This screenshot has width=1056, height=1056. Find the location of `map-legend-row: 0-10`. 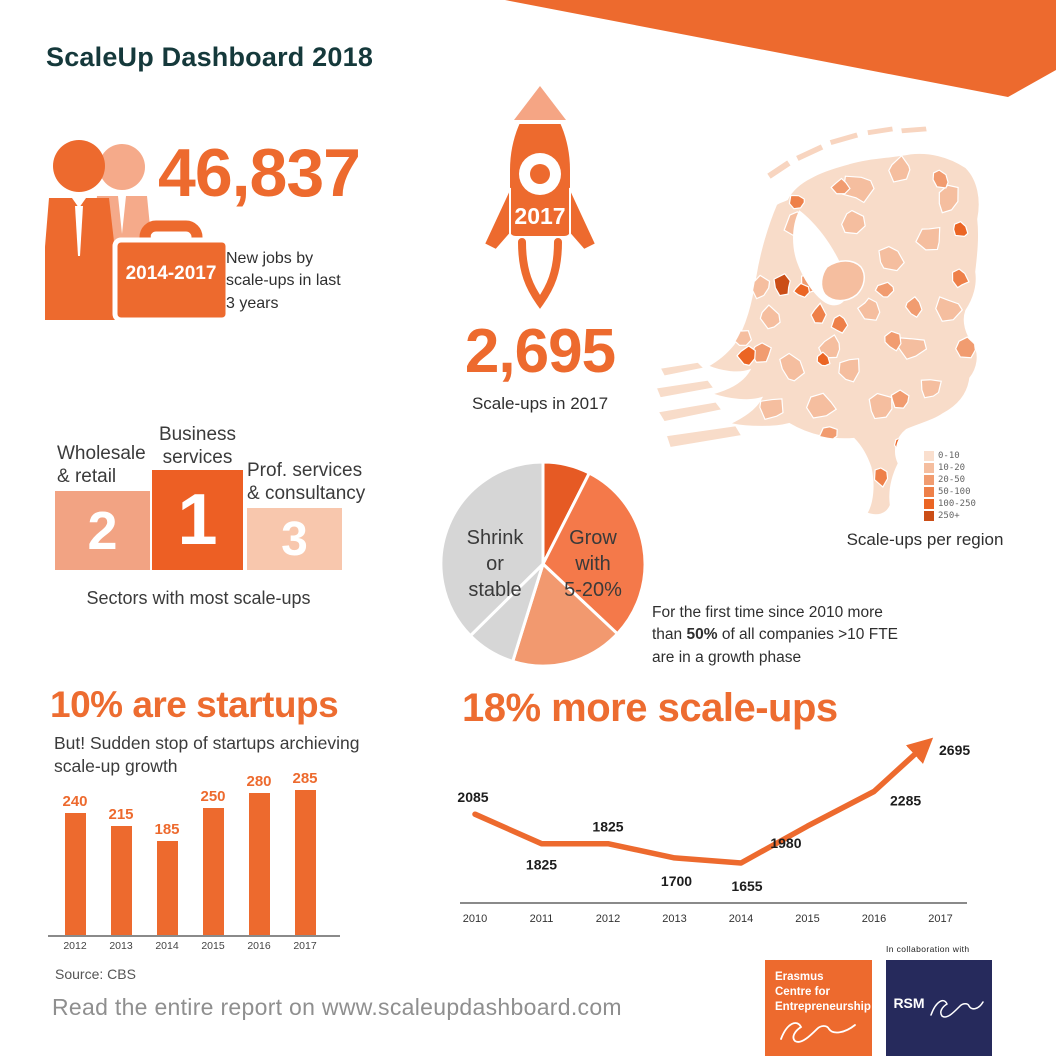

map-legend-row: 0-10 is located at coordinates (950, 456).